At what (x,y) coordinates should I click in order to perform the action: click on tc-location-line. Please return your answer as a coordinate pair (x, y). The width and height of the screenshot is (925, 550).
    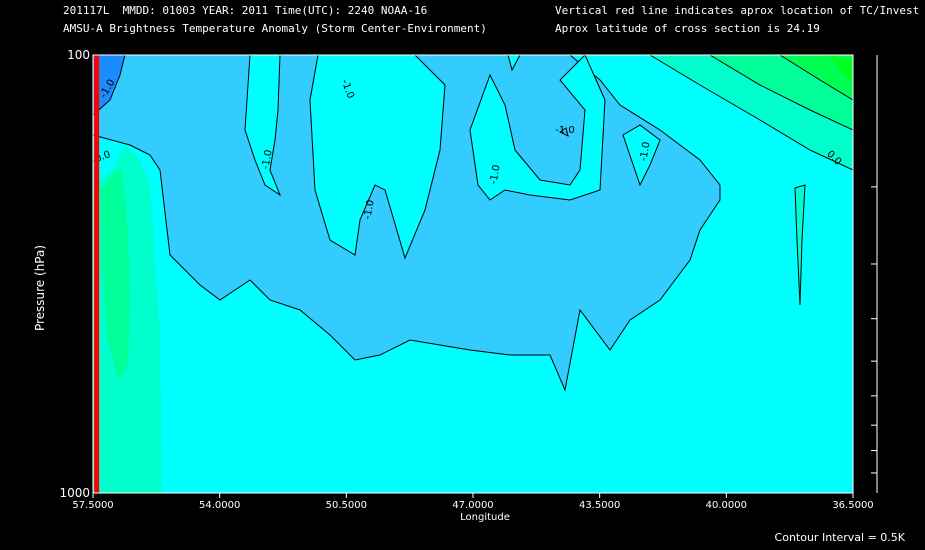
    Looking at the image, I should click on (97, 274).